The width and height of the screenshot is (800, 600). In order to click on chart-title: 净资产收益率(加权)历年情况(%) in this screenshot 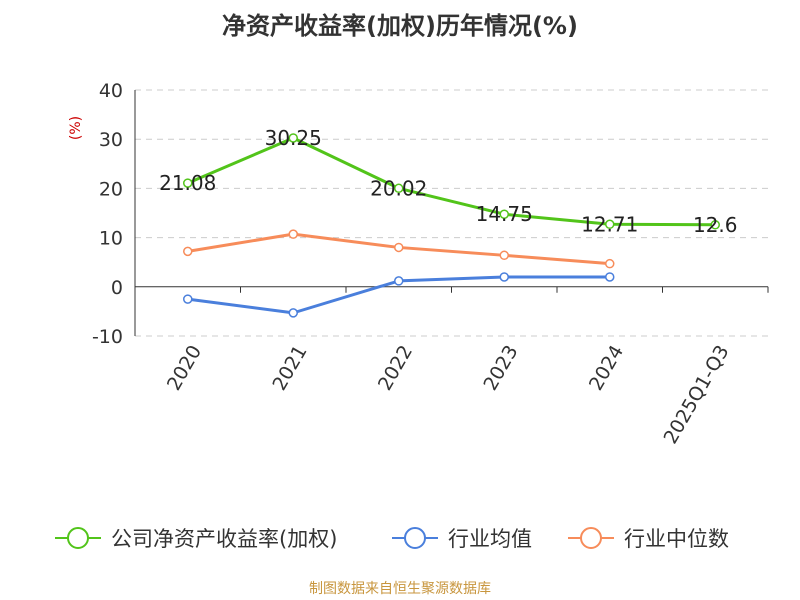, I will do `click(400, 26)`.